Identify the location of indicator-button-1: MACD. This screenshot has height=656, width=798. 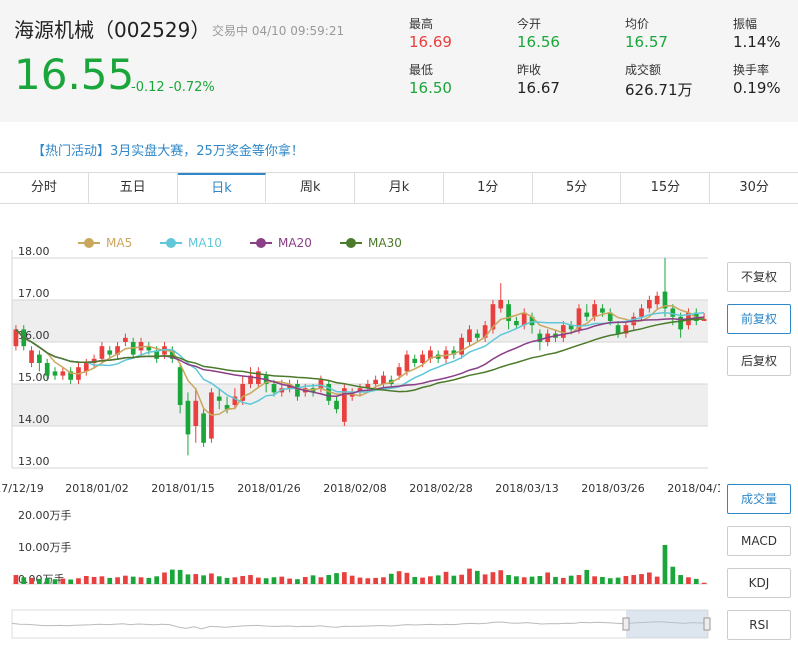
(759, 541).